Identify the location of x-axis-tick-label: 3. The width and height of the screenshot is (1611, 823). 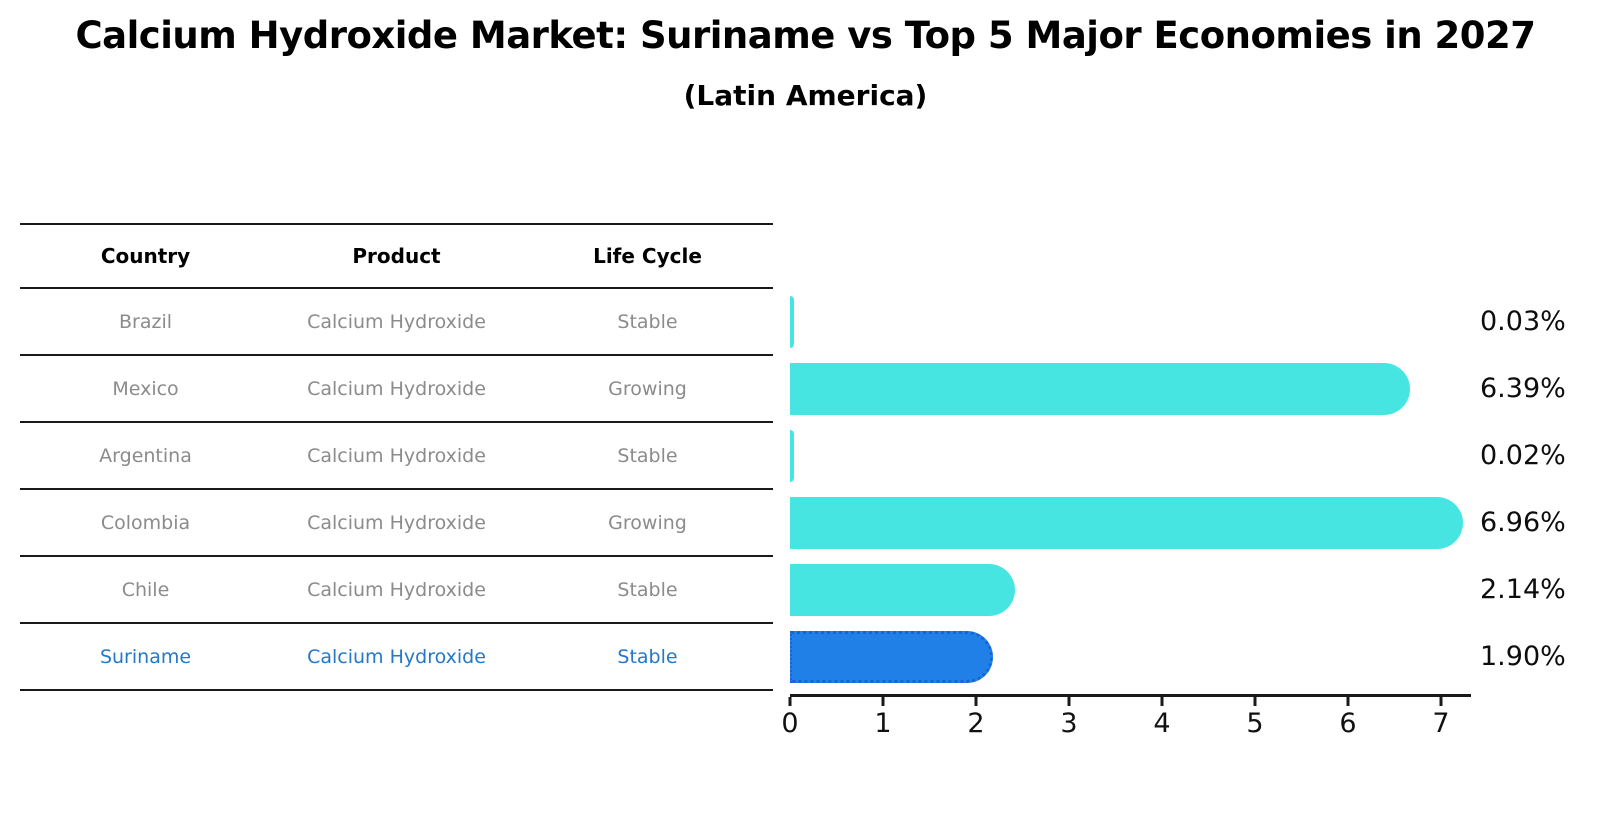
(1069, 723).